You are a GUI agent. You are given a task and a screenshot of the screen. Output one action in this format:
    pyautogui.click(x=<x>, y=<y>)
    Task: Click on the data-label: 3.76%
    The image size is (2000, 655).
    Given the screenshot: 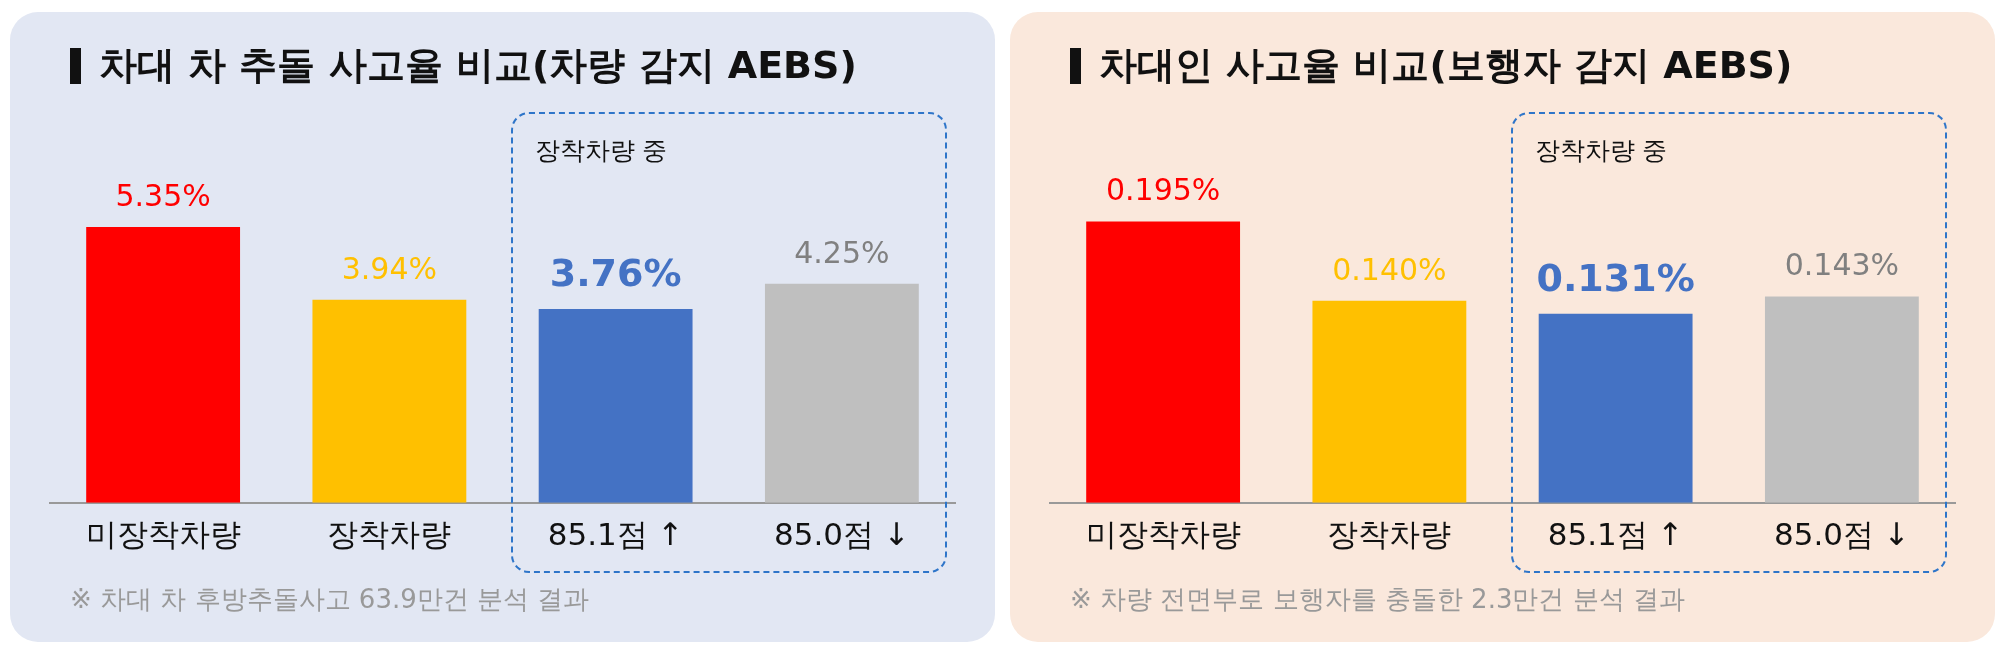 What is the action you would take?
    pyautogui.click(x=615, y=272)
    